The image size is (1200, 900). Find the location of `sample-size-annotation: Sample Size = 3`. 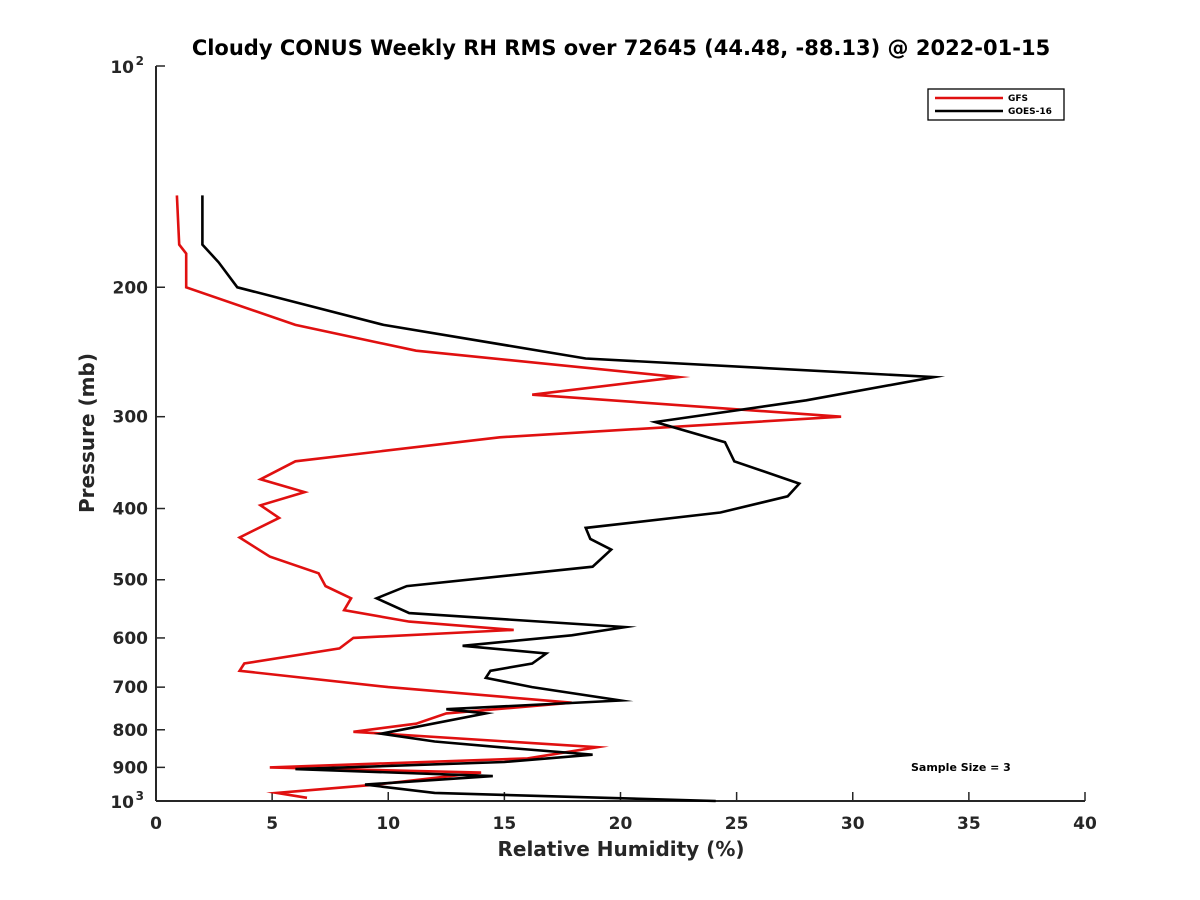

sample-size-annotation: Sample Size = 3 is located at coordinates (961, 767).